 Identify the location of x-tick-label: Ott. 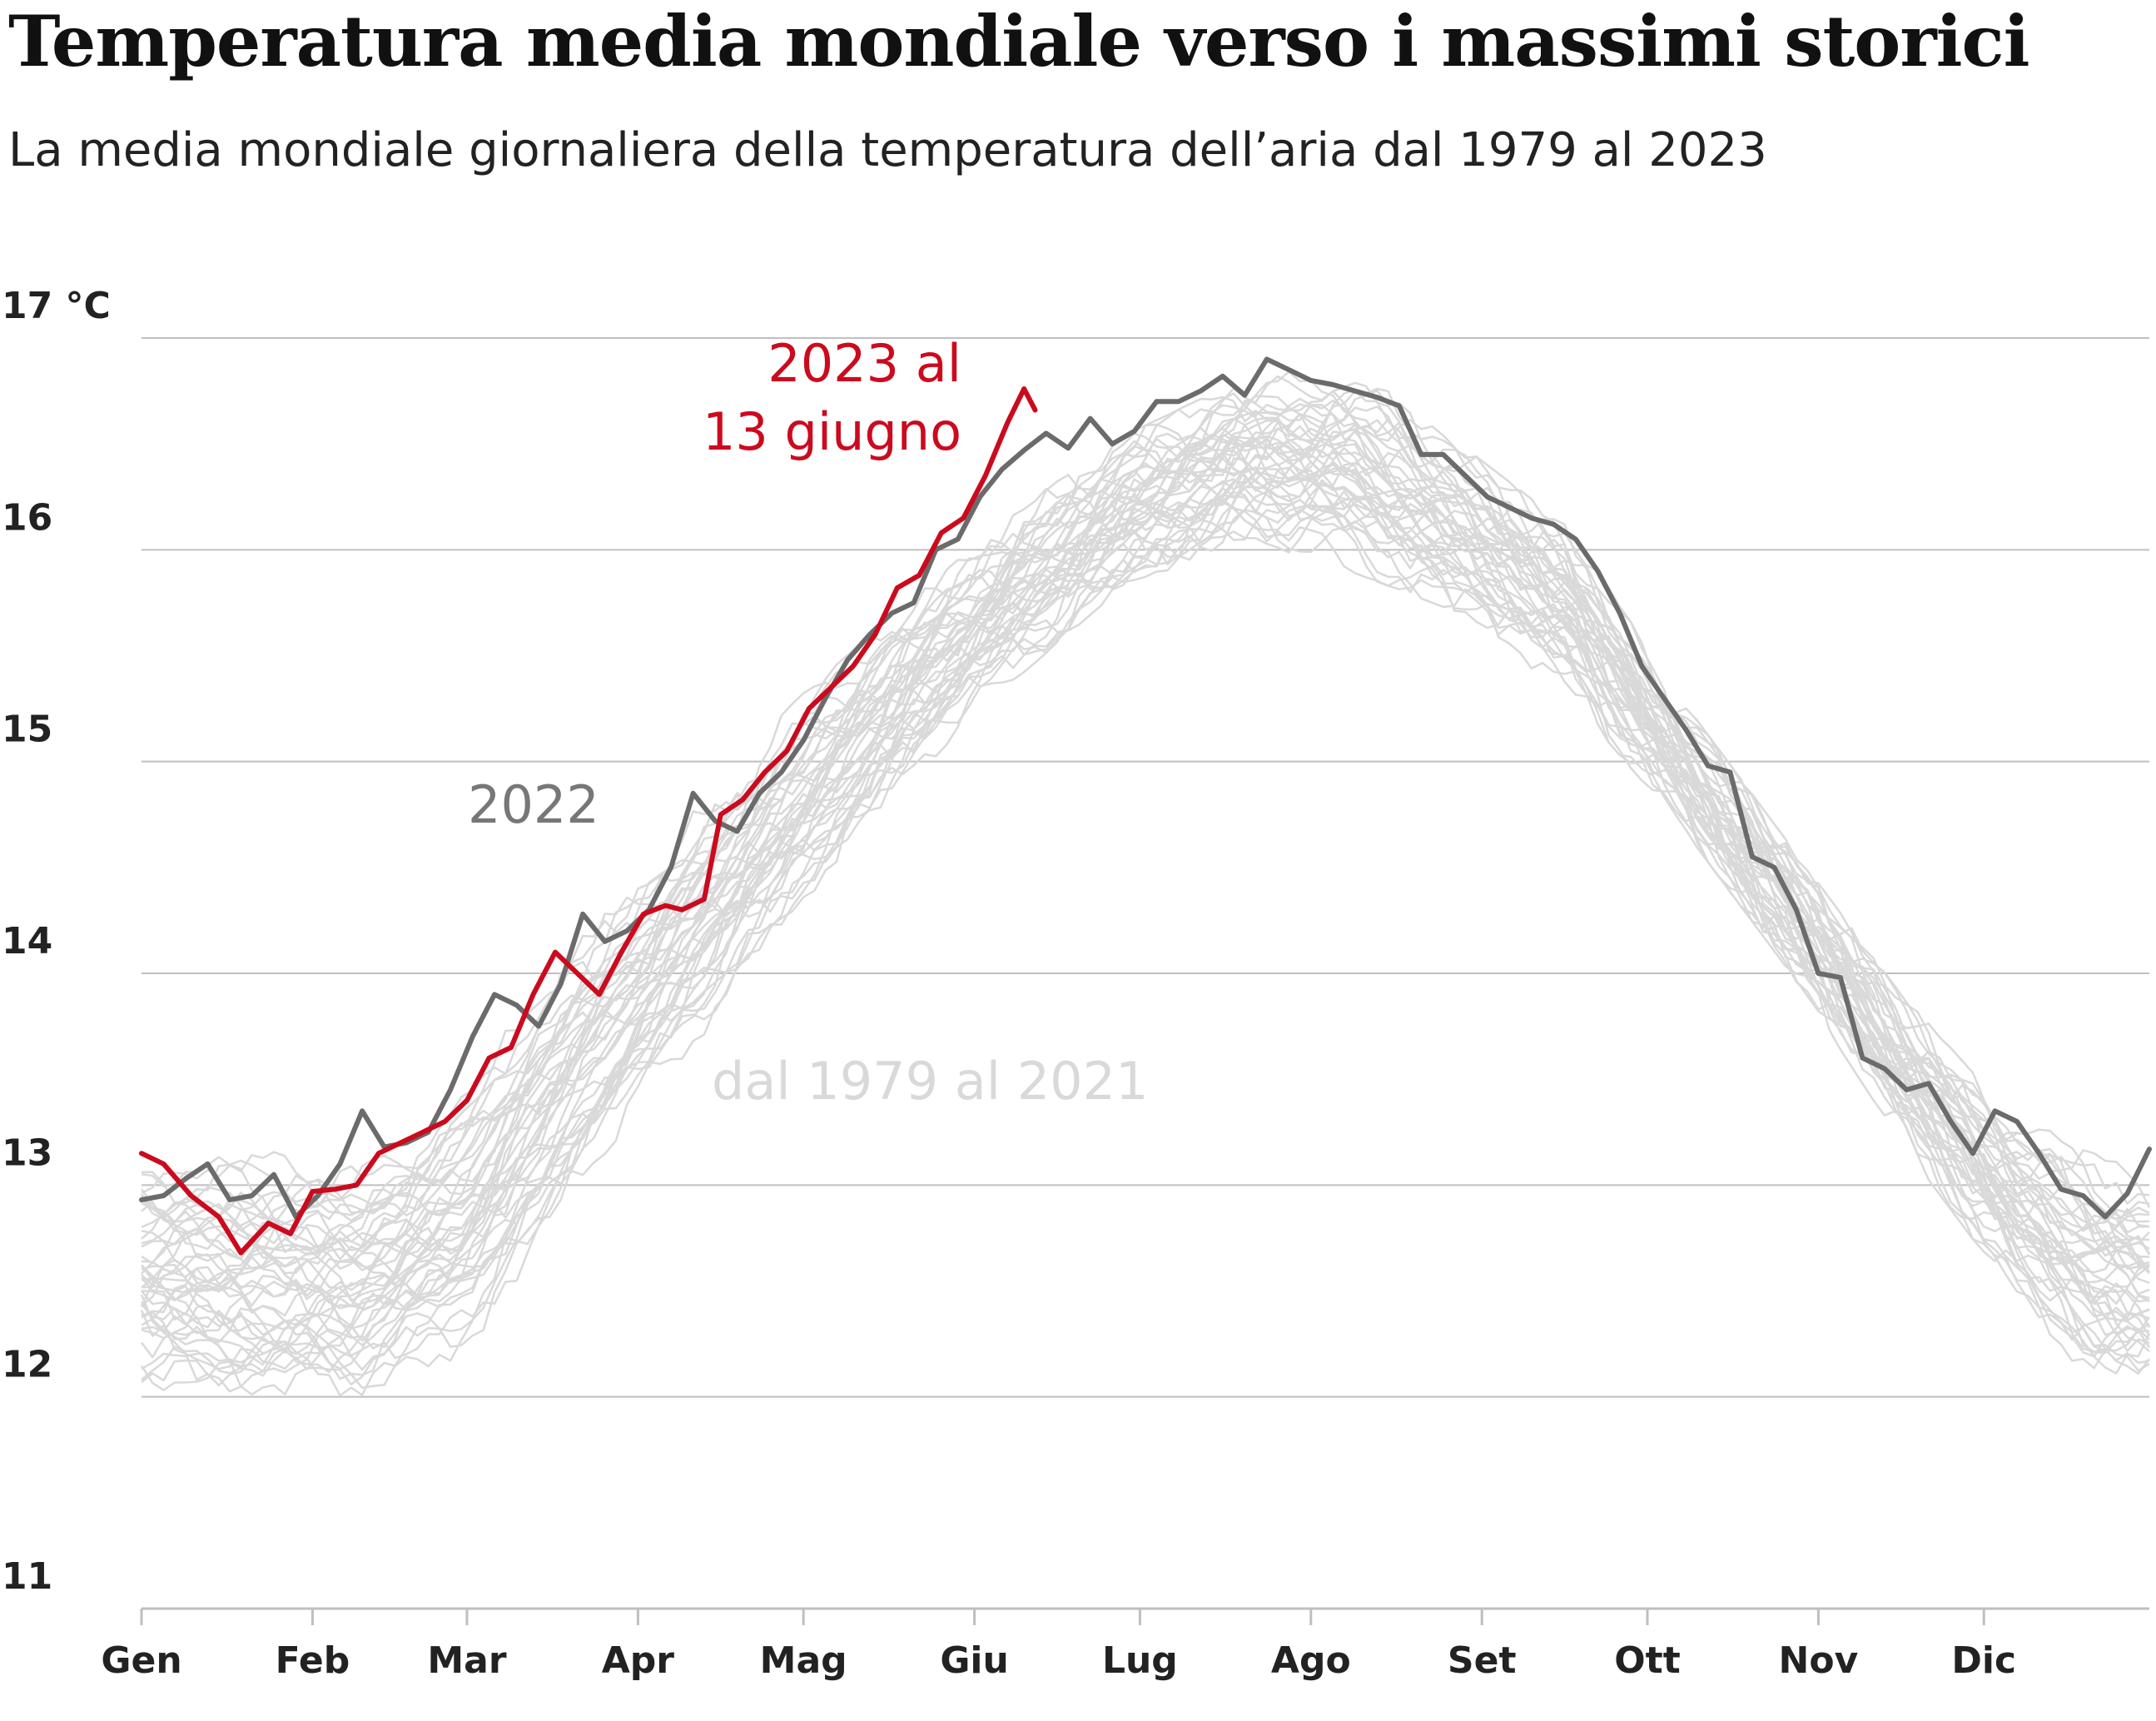
(1647, 1661).